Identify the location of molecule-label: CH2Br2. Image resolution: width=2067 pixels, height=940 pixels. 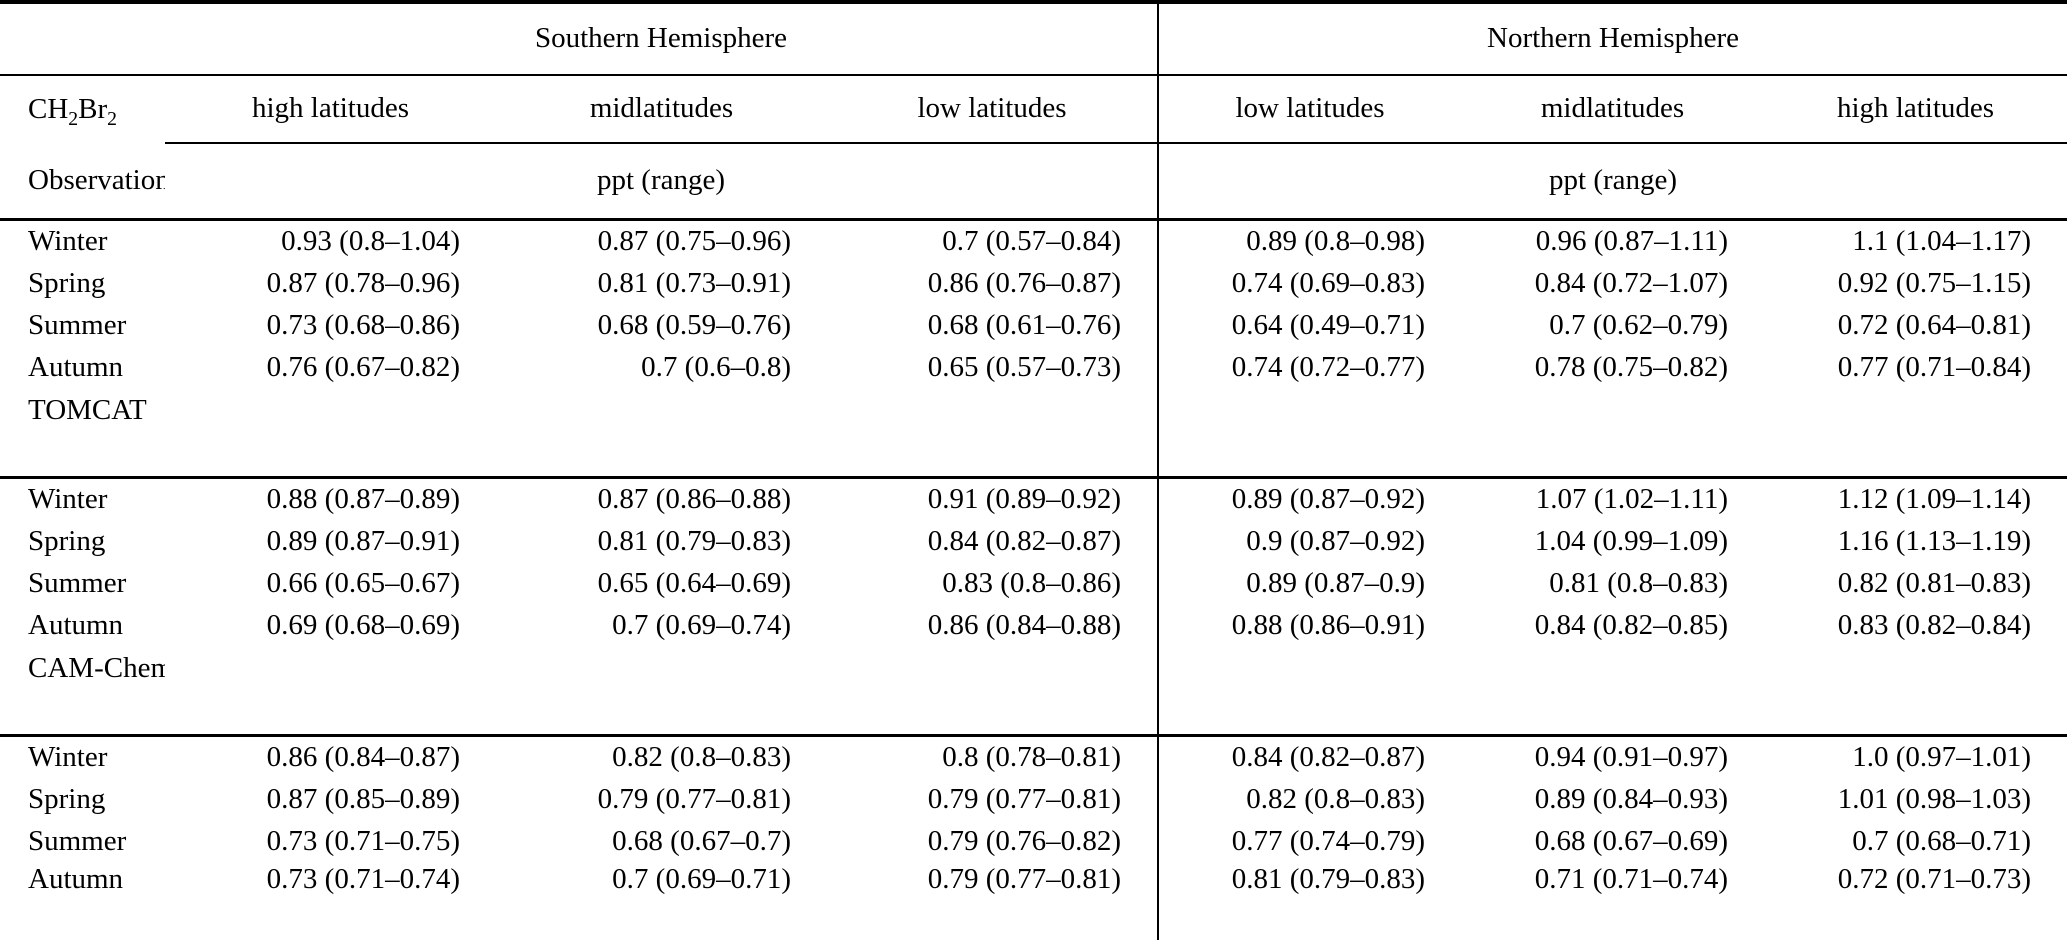
(82, 109).